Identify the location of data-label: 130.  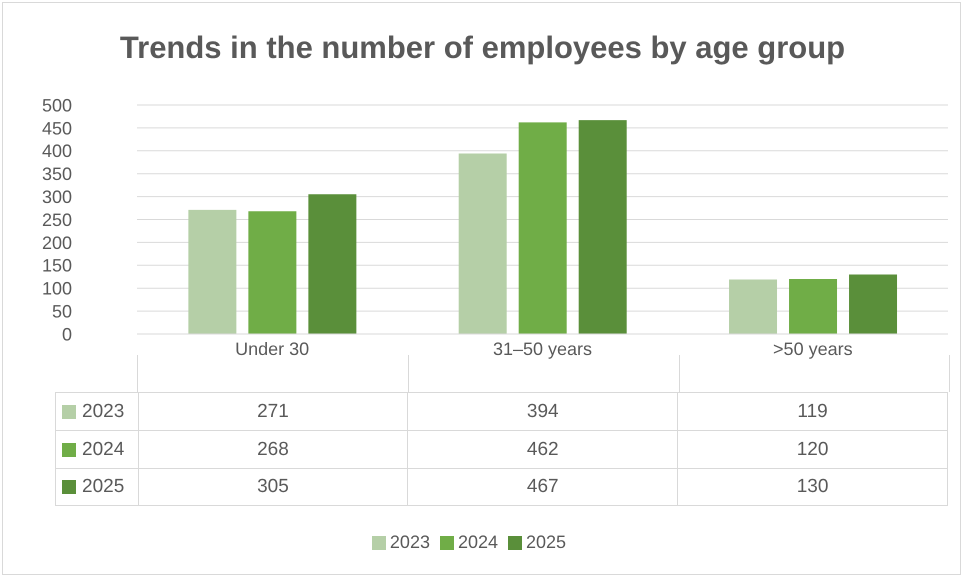
(813, 487).